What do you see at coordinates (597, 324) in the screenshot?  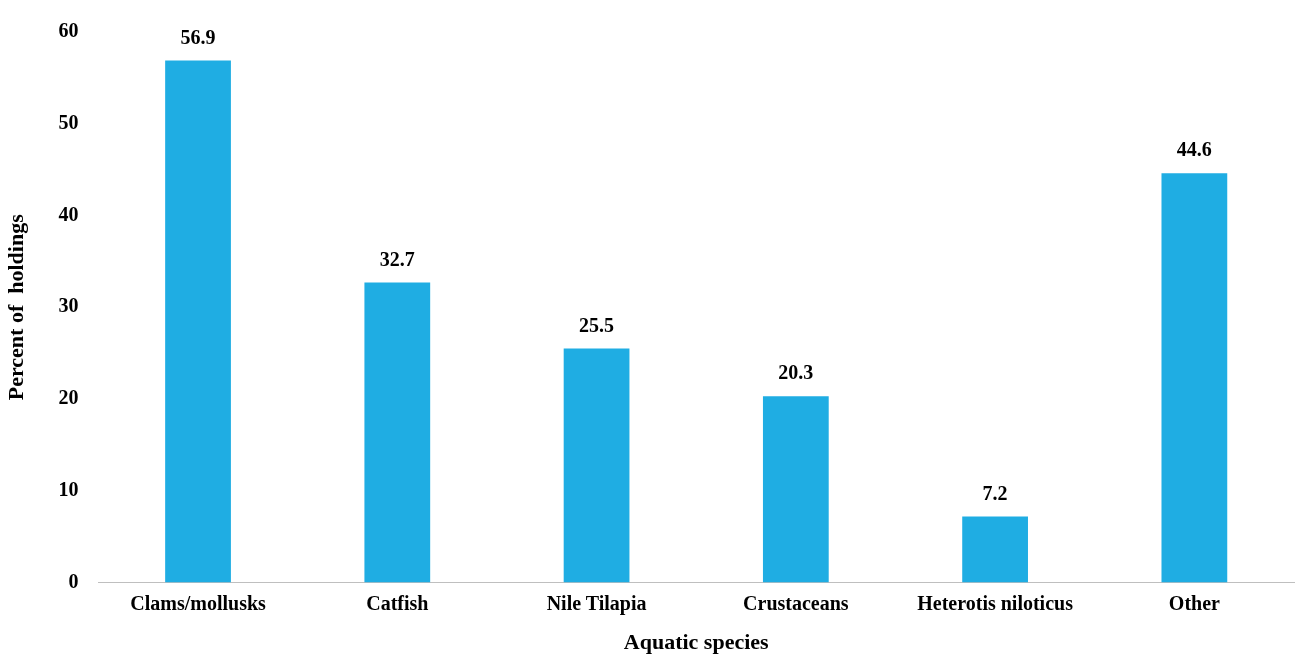 I see `data-label: 25.5` at bounding box center [597, 324].